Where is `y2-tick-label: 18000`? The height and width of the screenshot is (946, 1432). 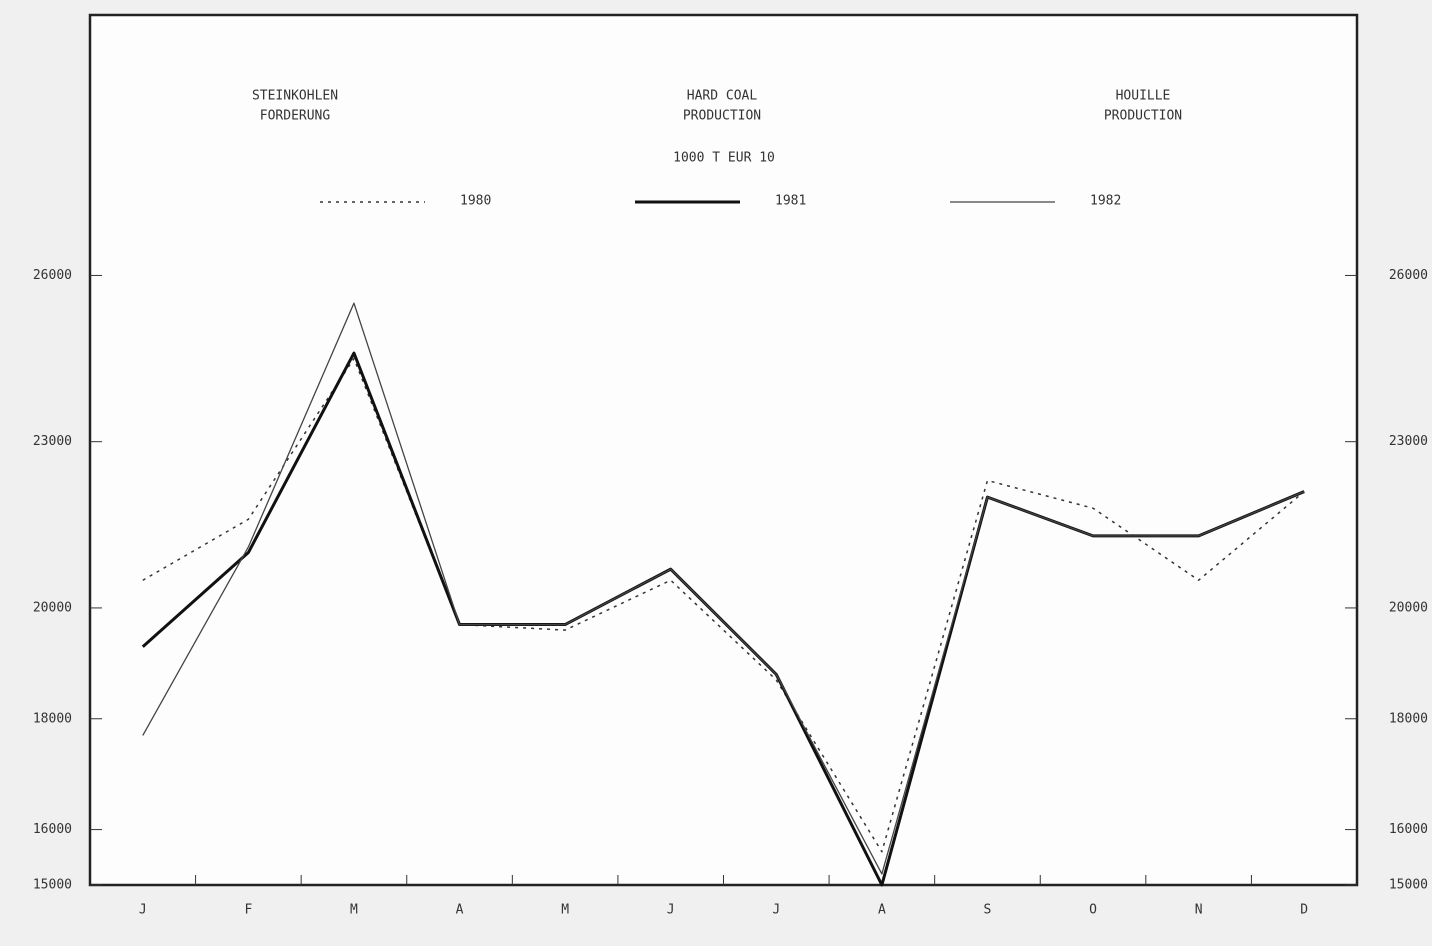 y2-tick-label: 18000 is located at coordinates (1408, 718).